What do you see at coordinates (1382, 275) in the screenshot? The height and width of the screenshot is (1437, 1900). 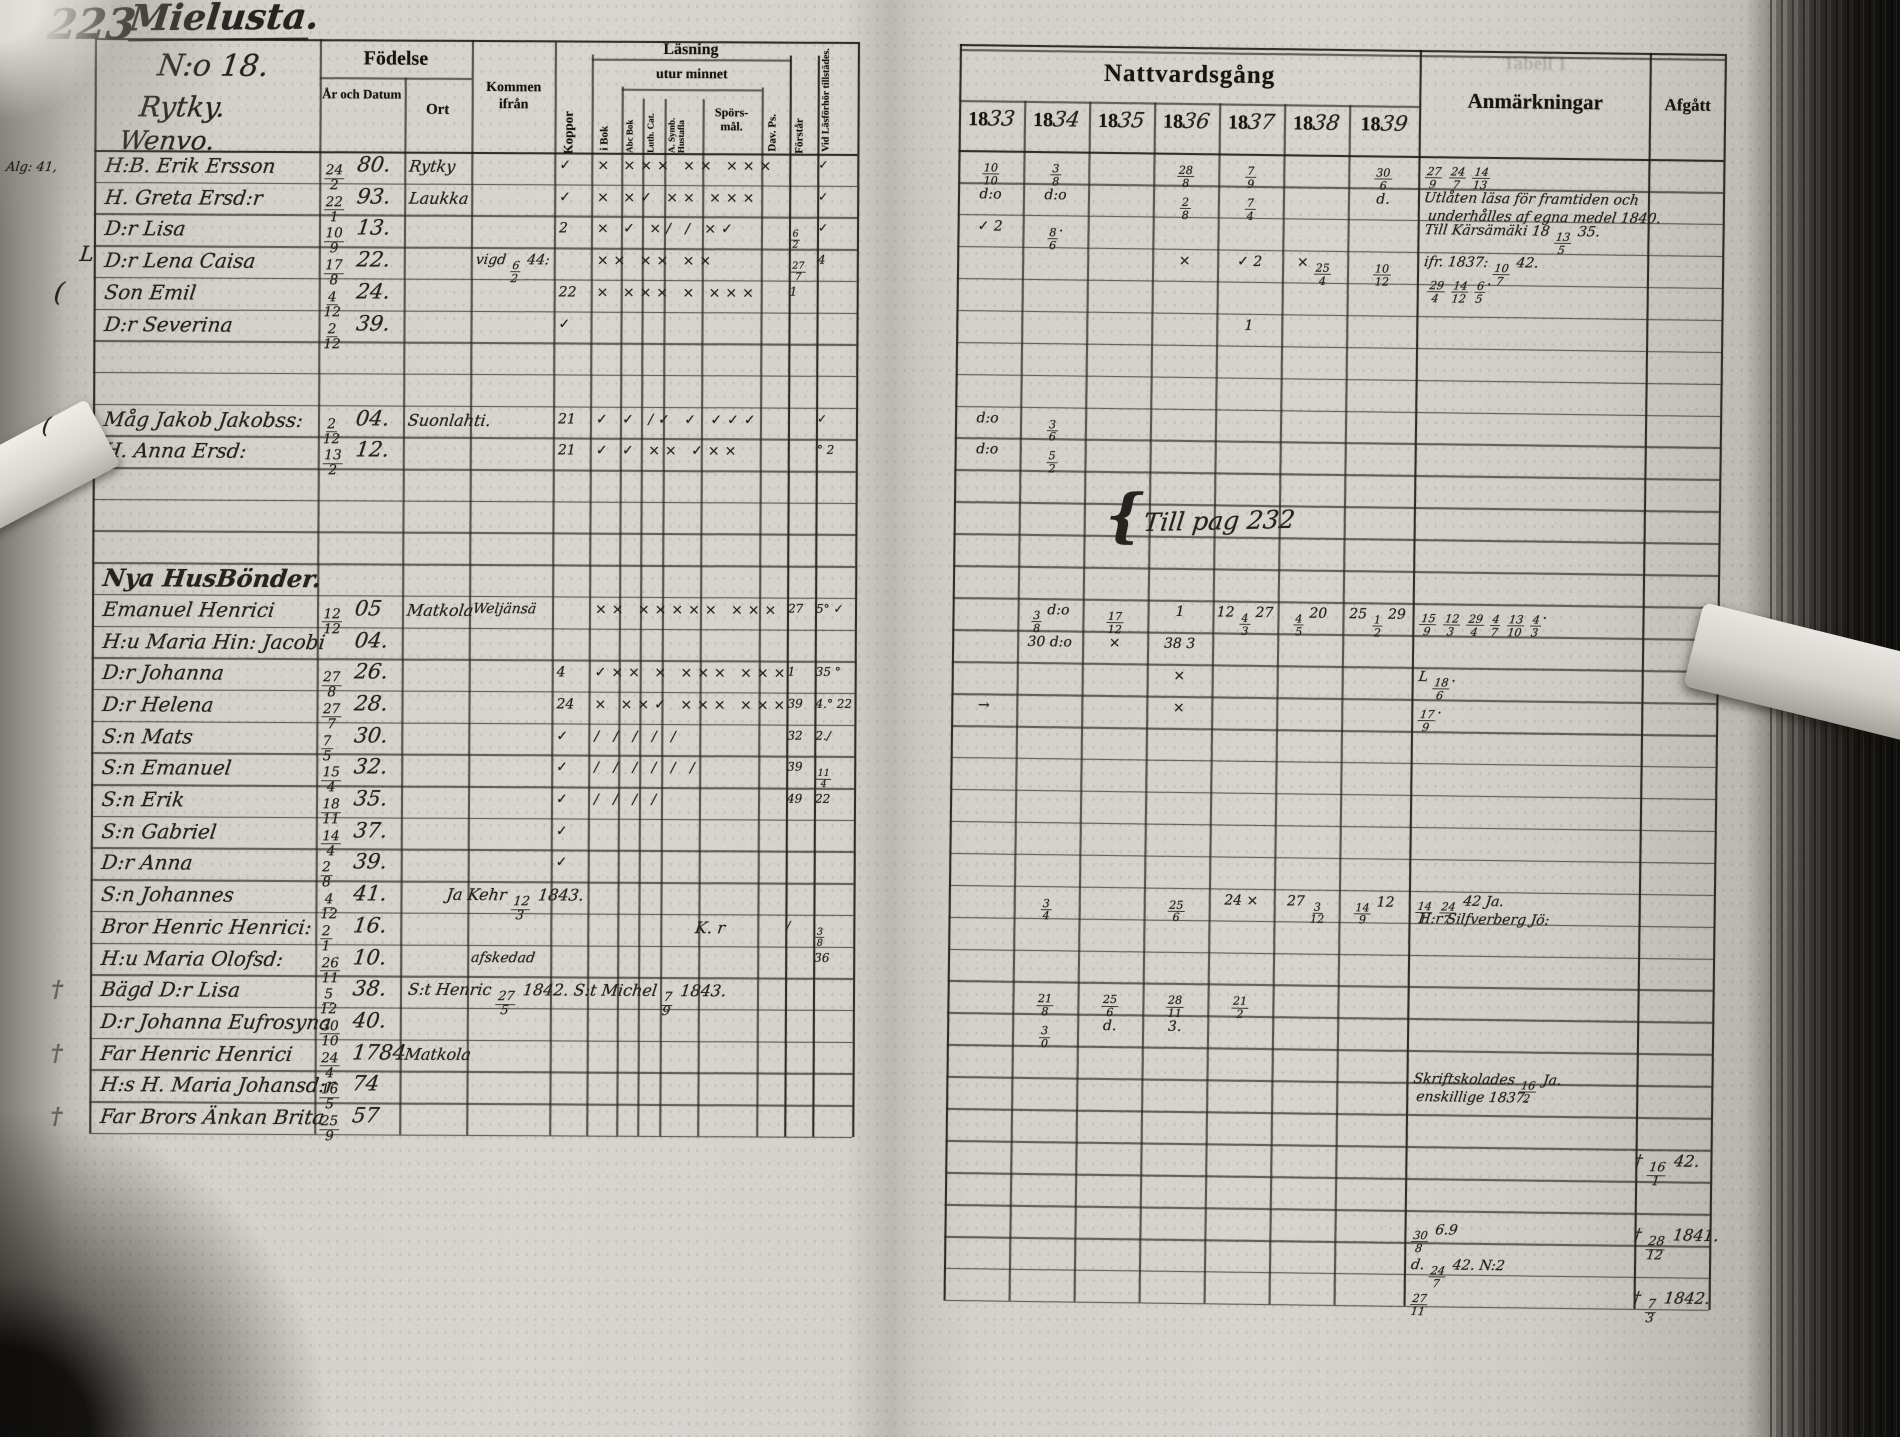 I see `communion-mark: 10 12` at bounding box center [1382, 275].